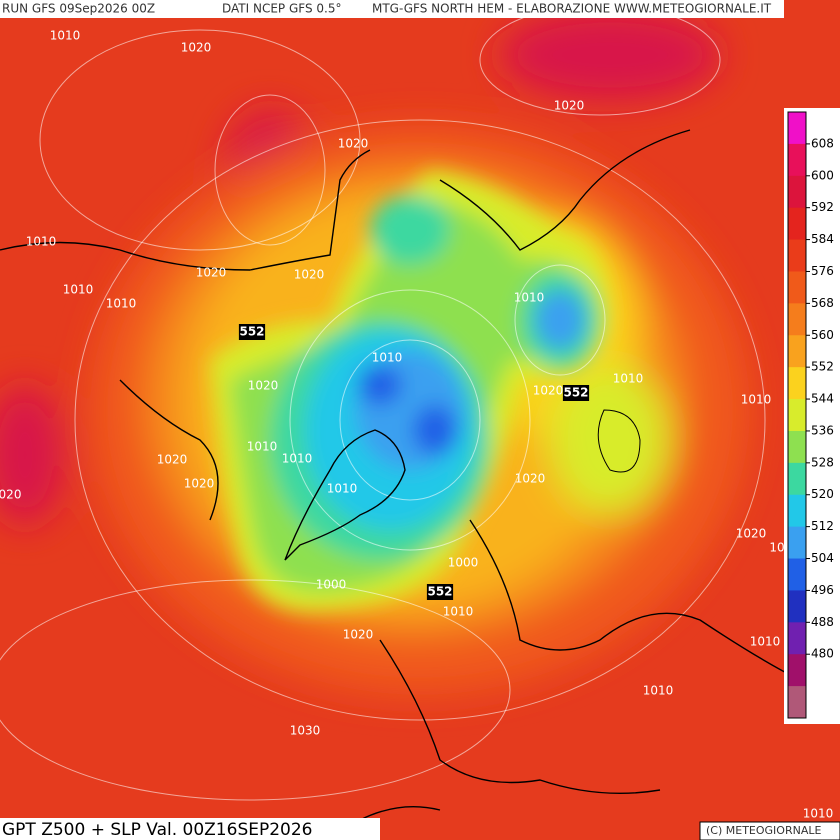 This screenshot has width=840, height=840. I want to click on legend-frame, so click(797, 415).